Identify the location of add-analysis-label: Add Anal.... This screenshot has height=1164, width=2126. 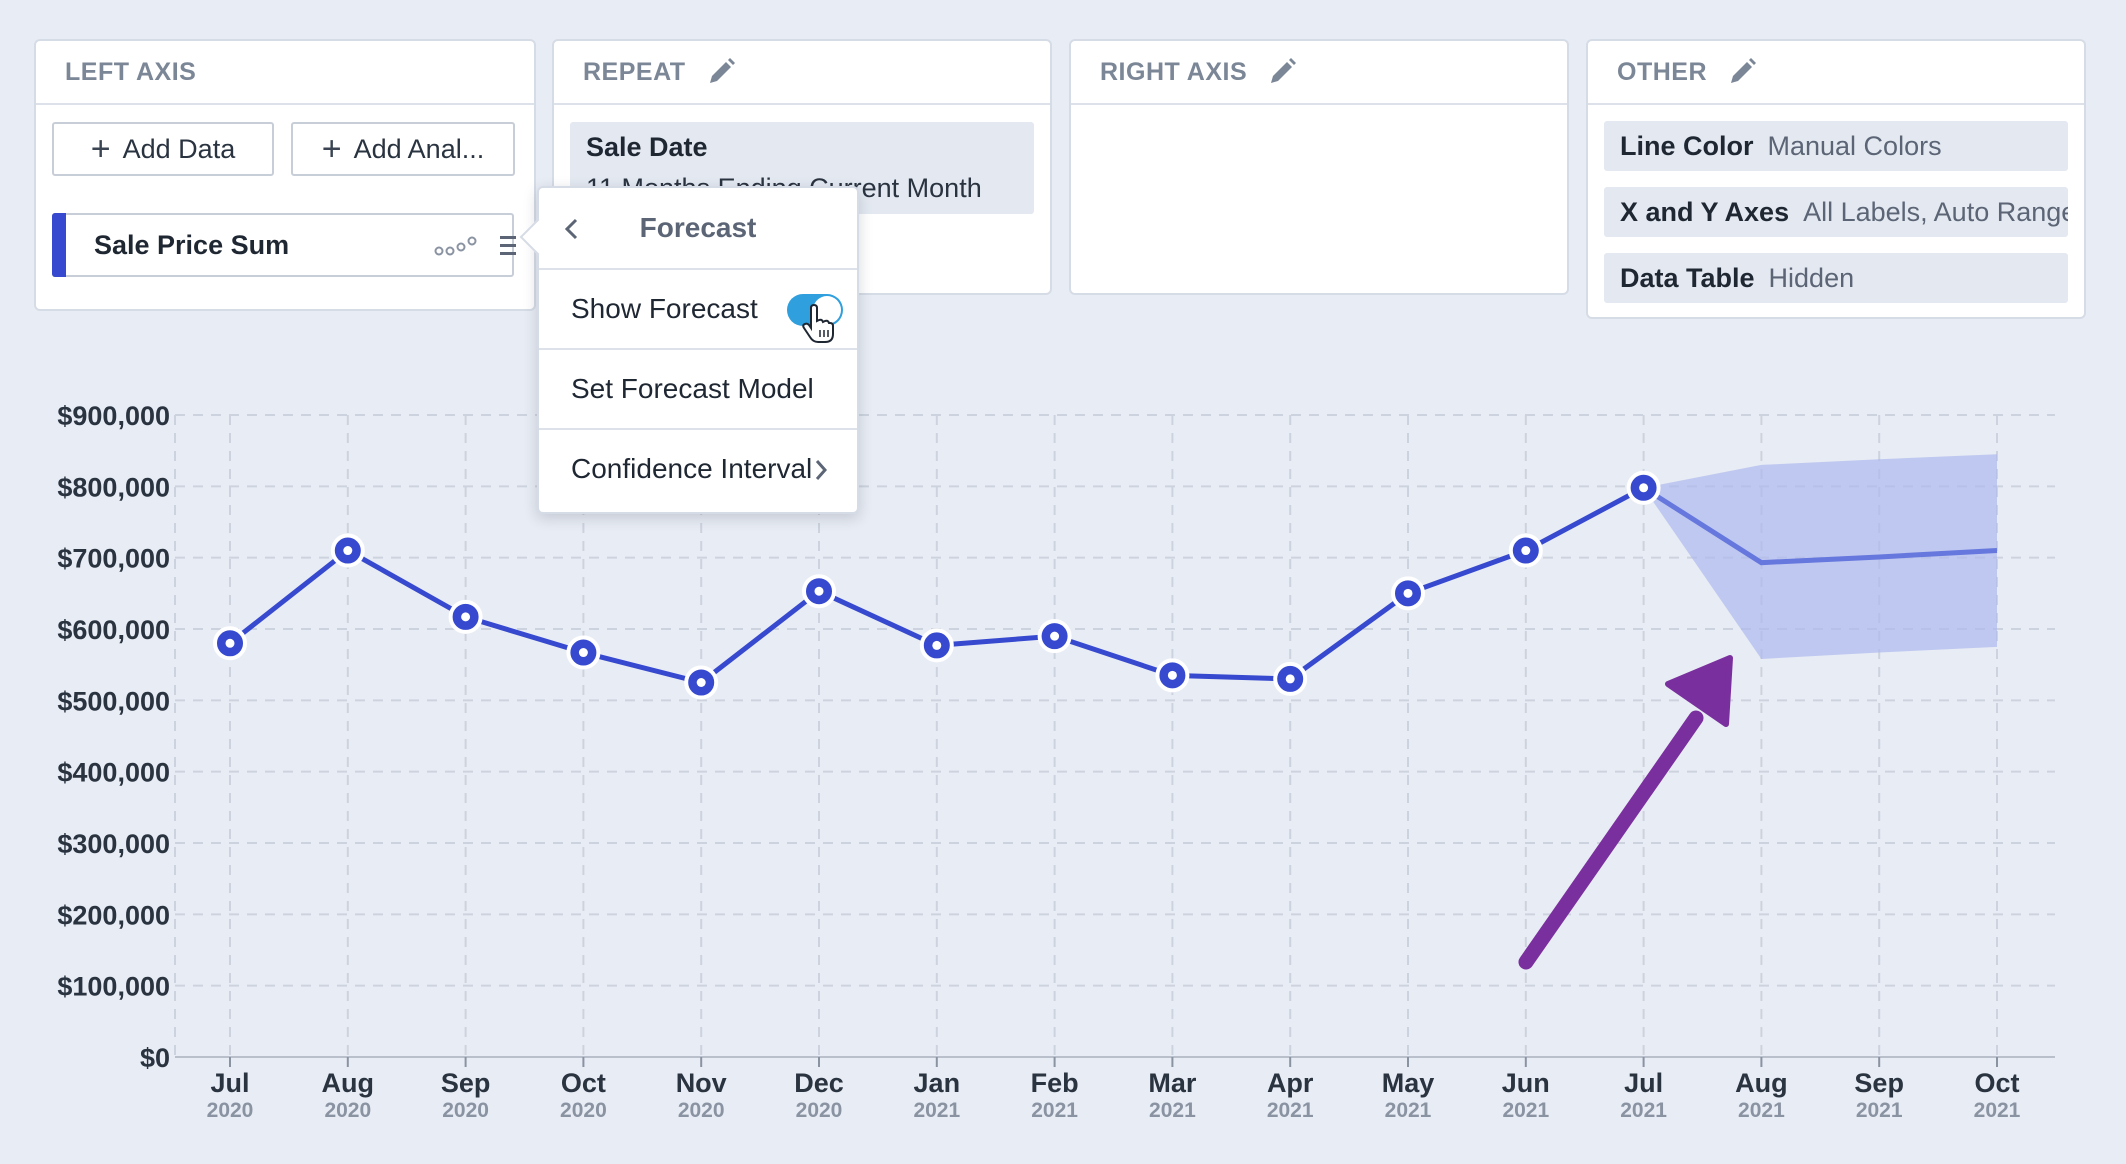
(419, 148).